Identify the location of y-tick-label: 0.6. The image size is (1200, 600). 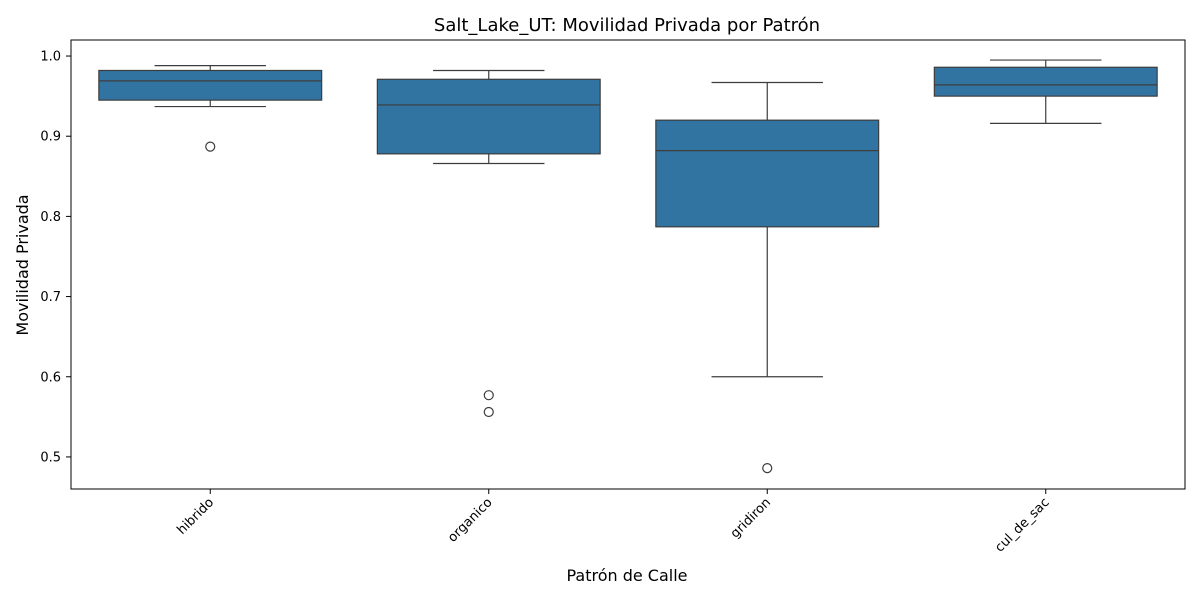
(50, 377).